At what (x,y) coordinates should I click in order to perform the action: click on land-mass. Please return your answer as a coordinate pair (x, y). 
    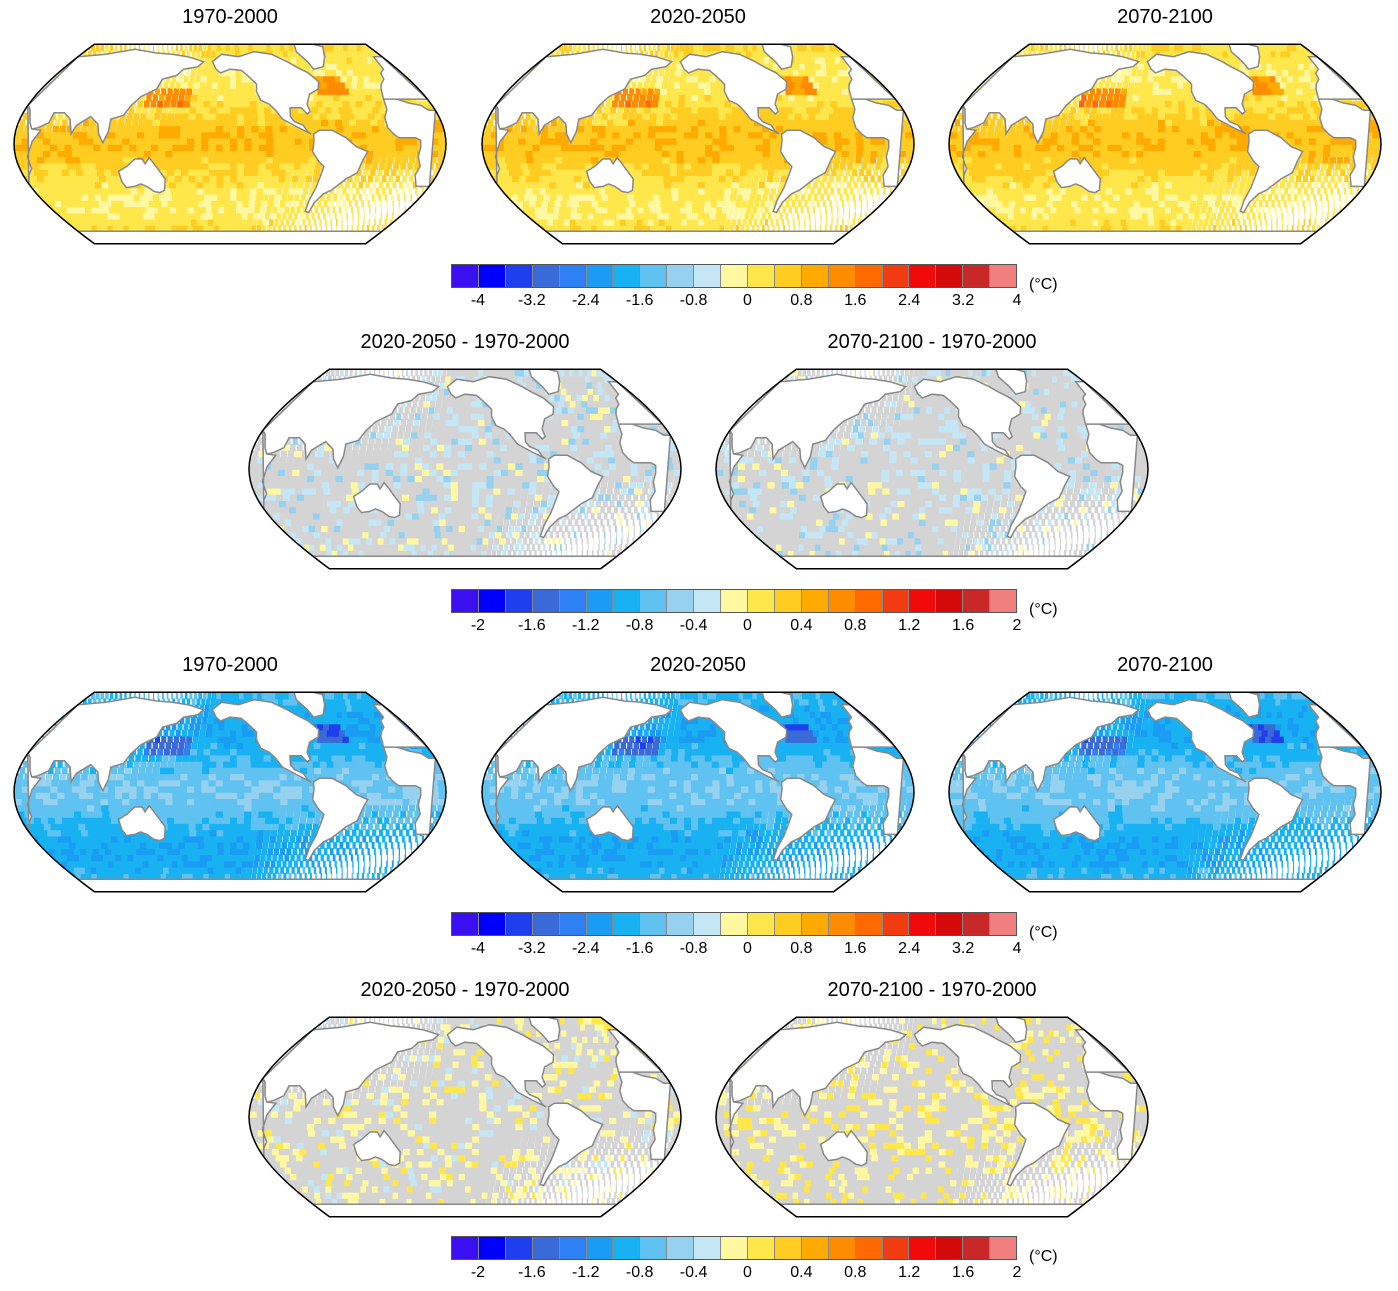
    Looking at the image, I should click on (309, 57).